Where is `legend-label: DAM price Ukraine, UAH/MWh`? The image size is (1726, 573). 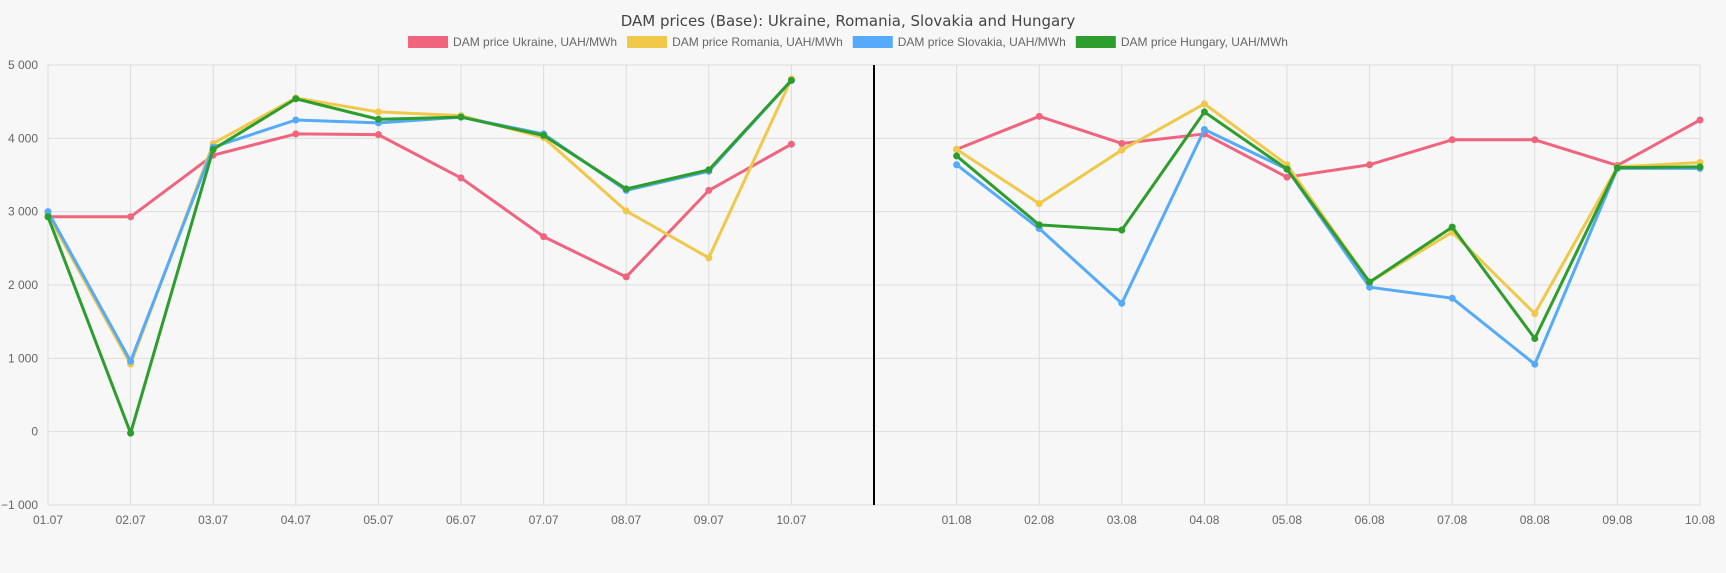 legend-label: DAM price Ukraine, UAH/MWh is located at coordinates (535, 42).